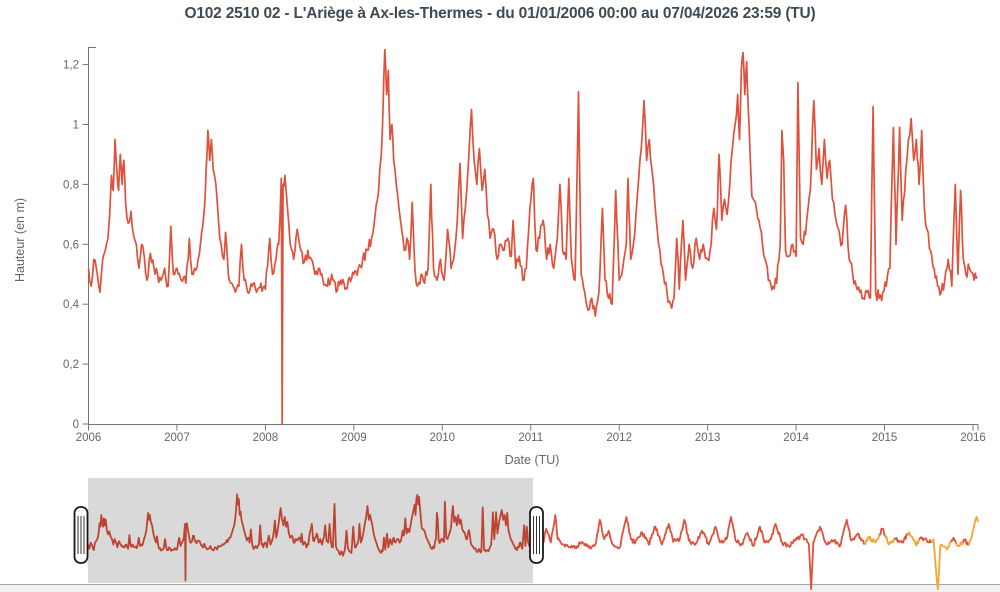 The height and width of the screenshot is (592, 1000). Describe the element at coordinates (76, 126) in the screenshot. I see `y-tick-label: 1` at that location.